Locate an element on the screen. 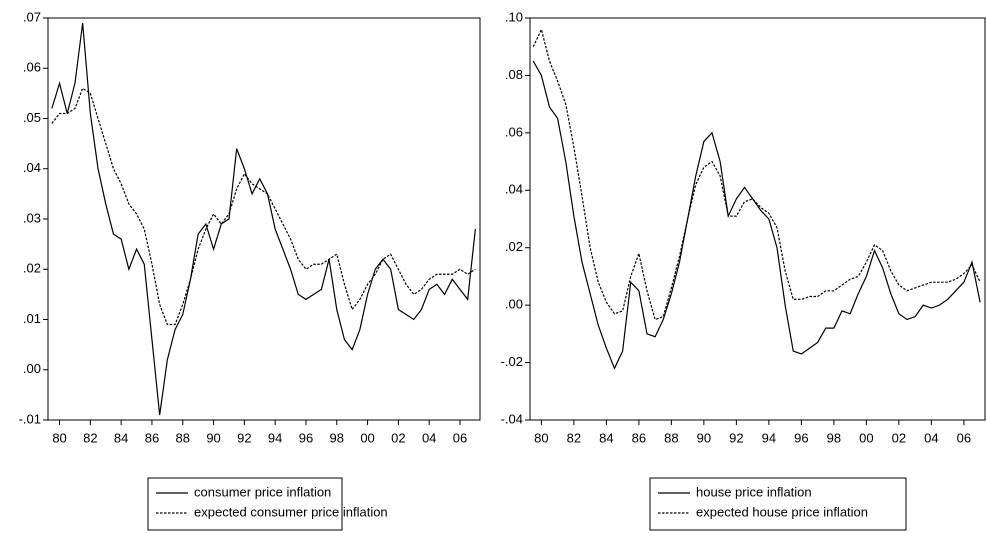 This screenshot has height=533, width=986. legend-label: expected consumer price inflation is located at coordinates (291, 511).